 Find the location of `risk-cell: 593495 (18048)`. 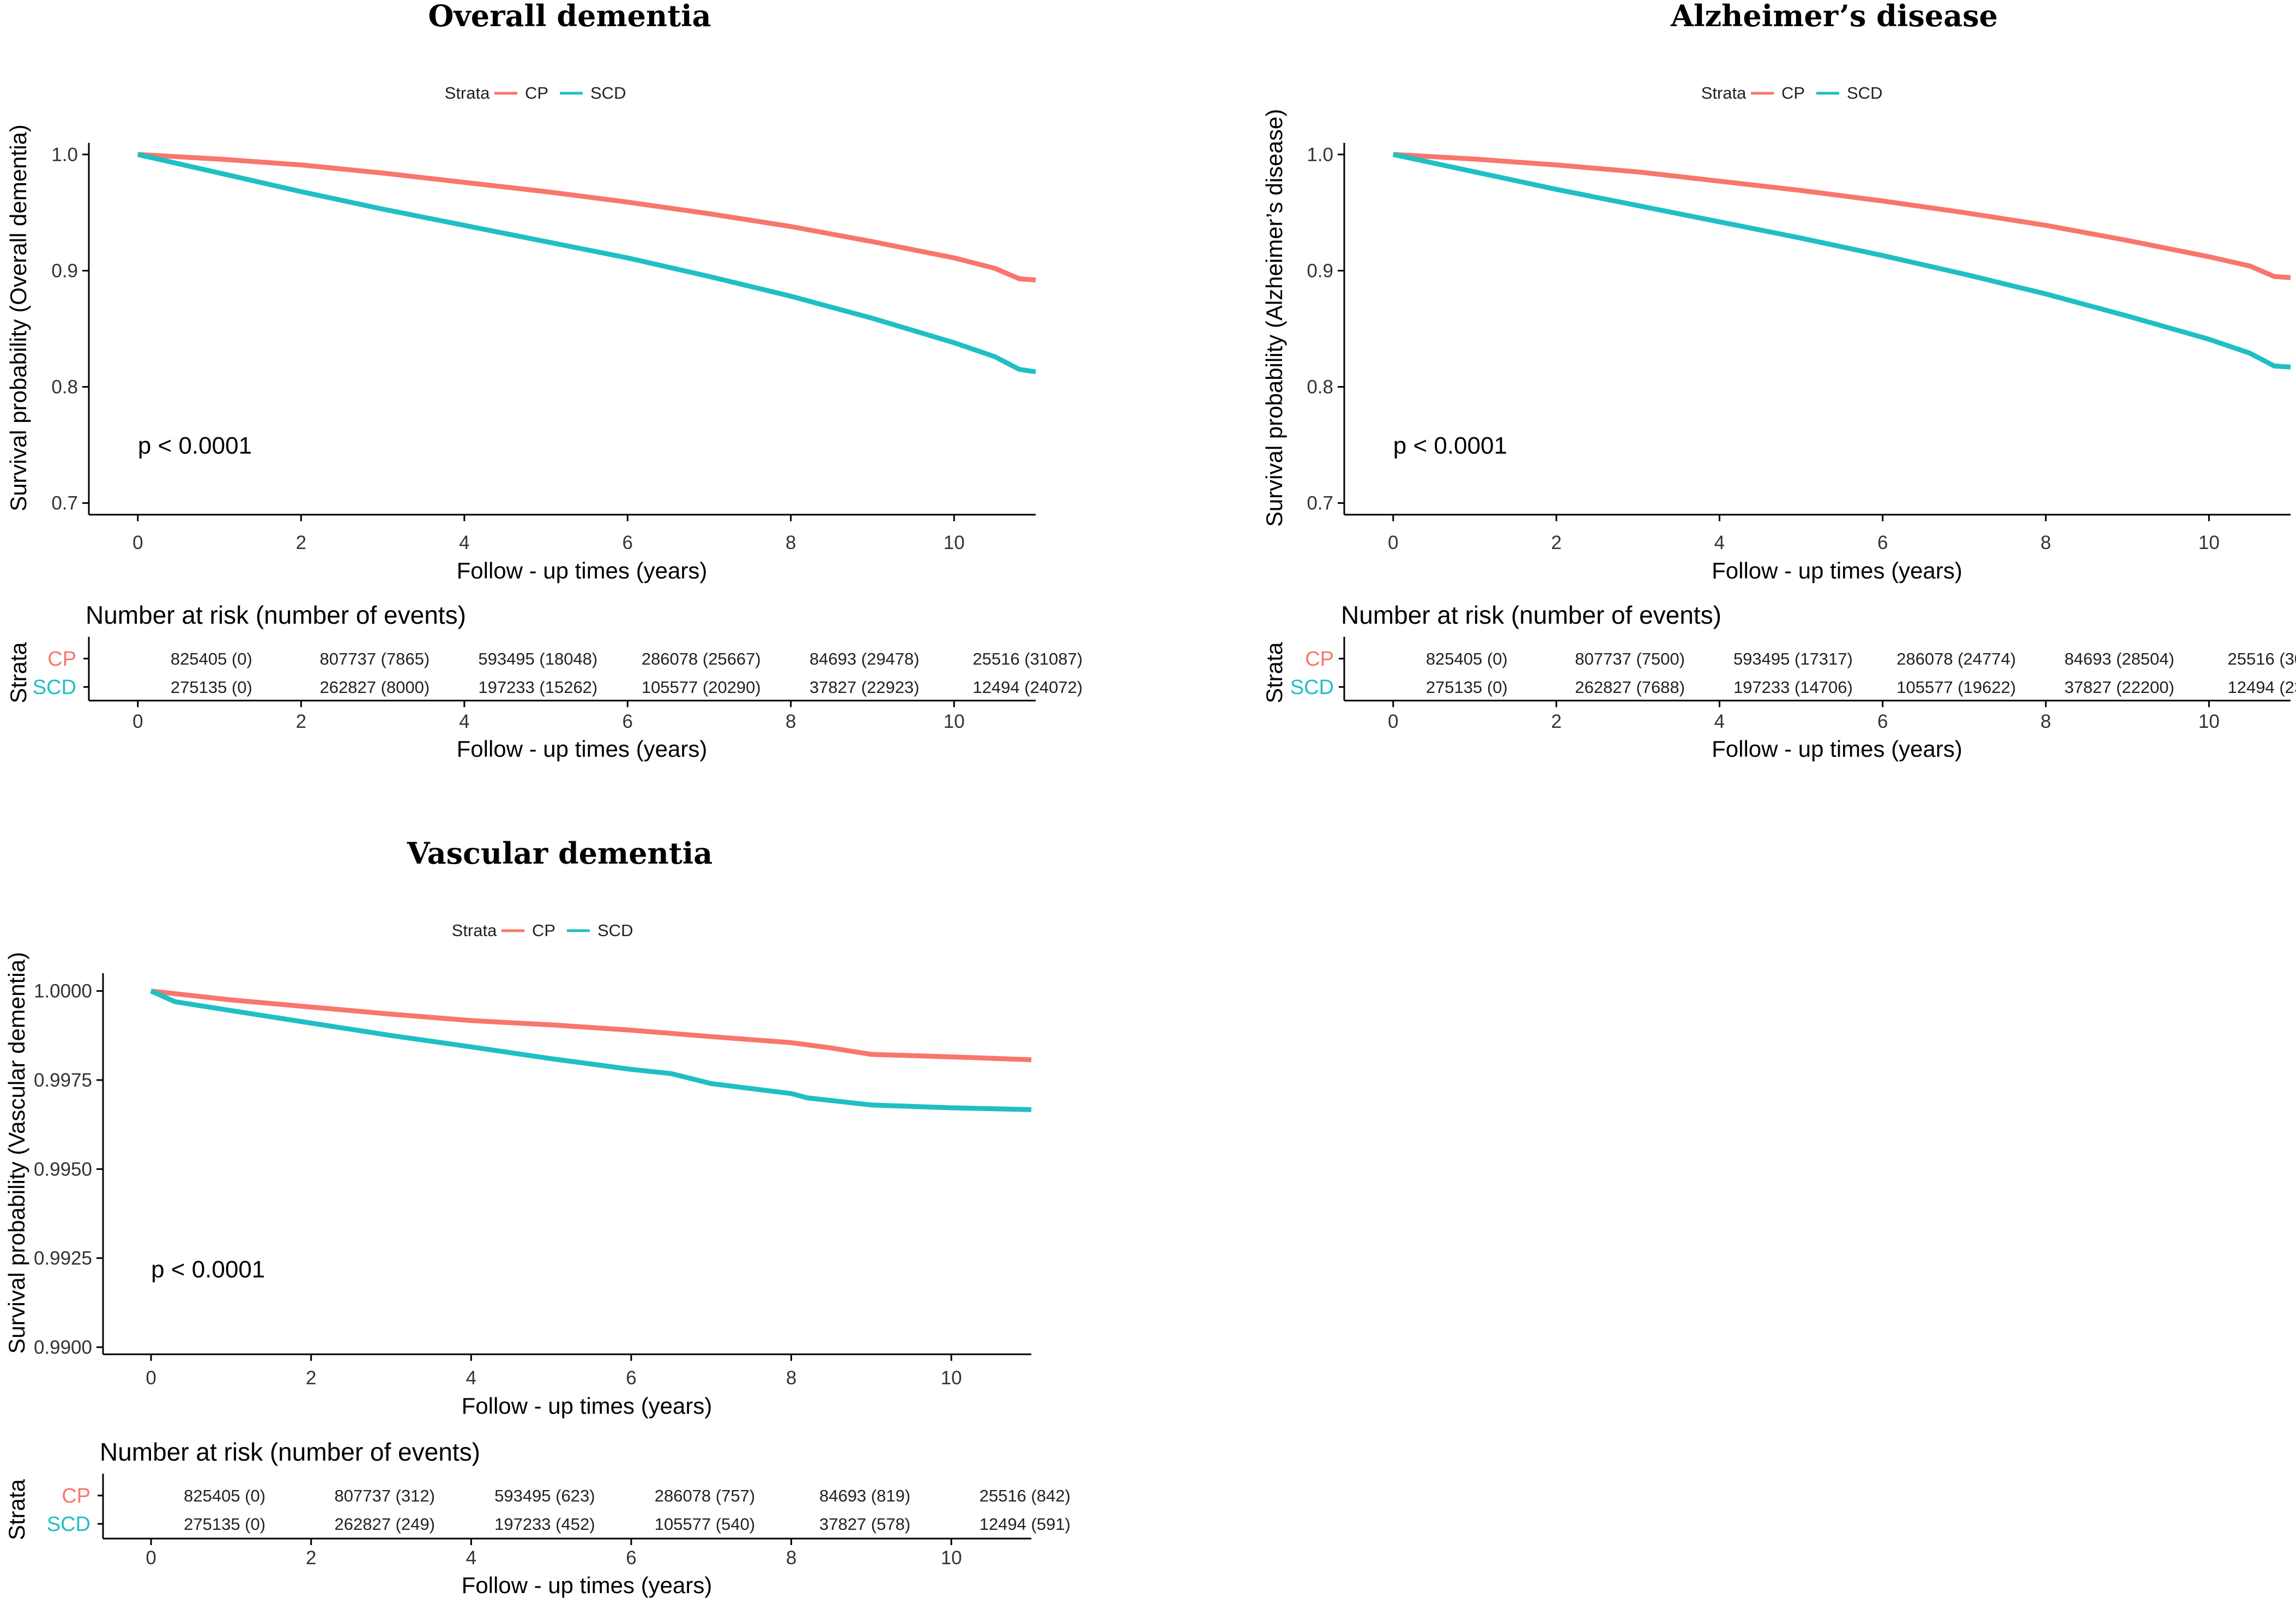

risk-cell: 593495 (18048) is located at coordinates (537, 658).